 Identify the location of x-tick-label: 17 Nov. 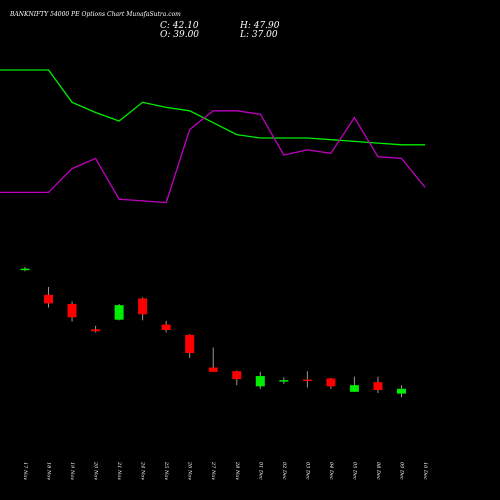
(25, 471).